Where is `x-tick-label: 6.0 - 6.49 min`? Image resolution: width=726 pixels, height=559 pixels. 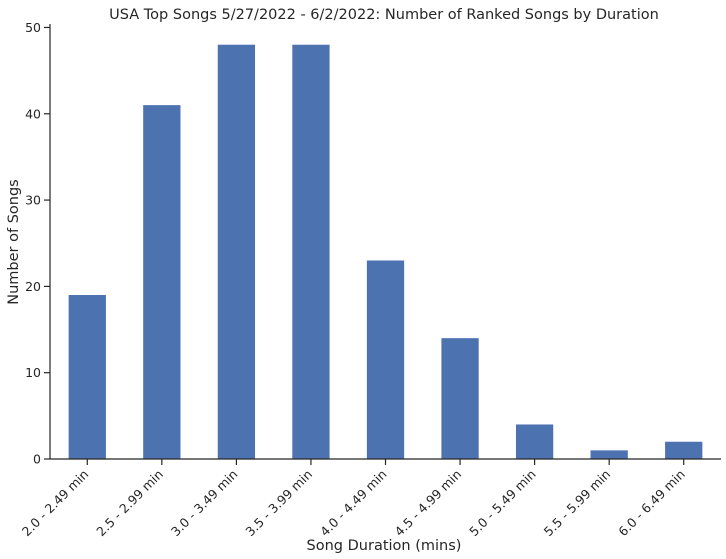
x-tick-label: 6.0 - 6.49 min is located at coordinates (651, 503).